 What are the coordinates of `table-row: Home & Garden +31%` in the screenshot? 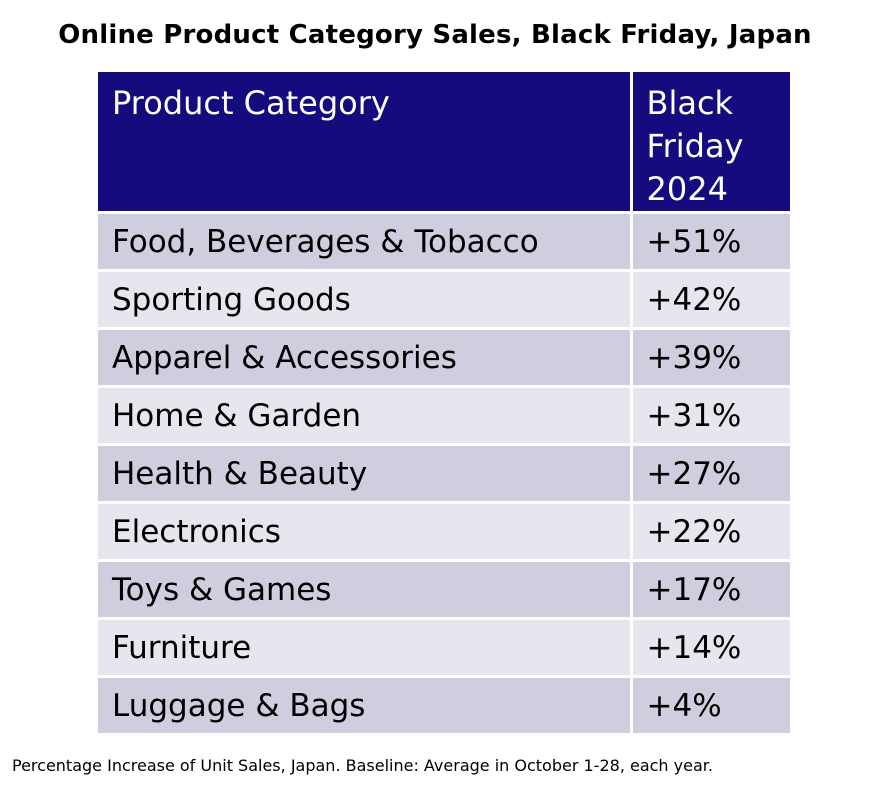 It's located at (444, 416).